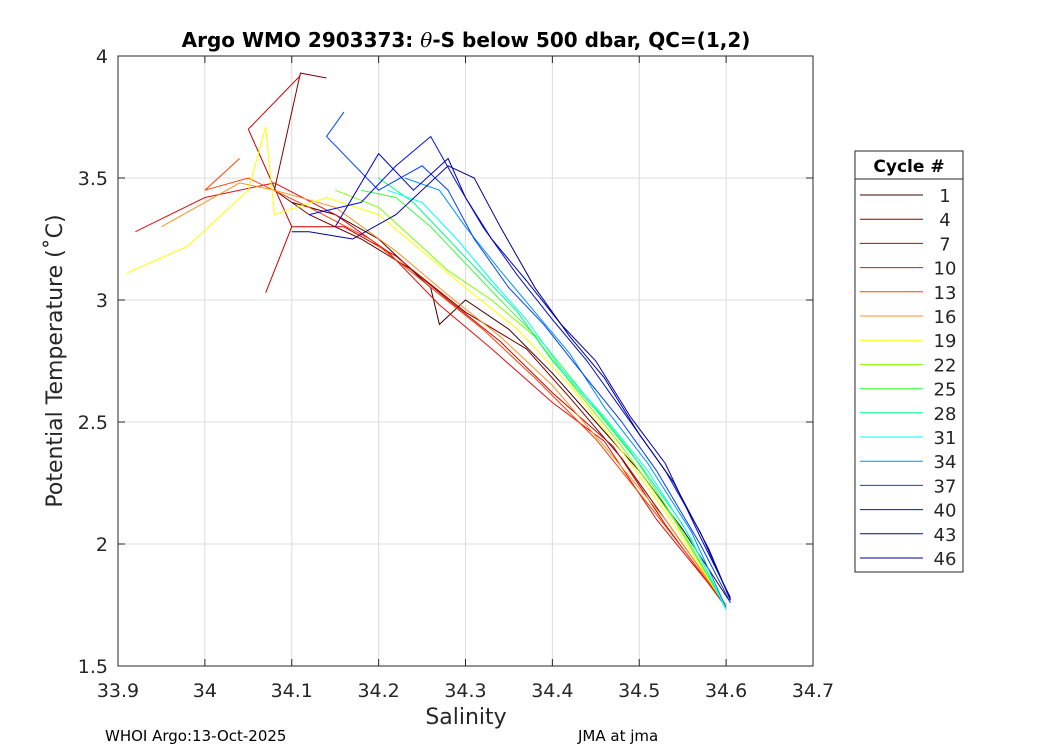 The width and height of the screenshot is (1050, 754). What do you see at coordinates (908, 293) in the screenshot?
I see `legend-item: 13` at bounding box center [908, 293].